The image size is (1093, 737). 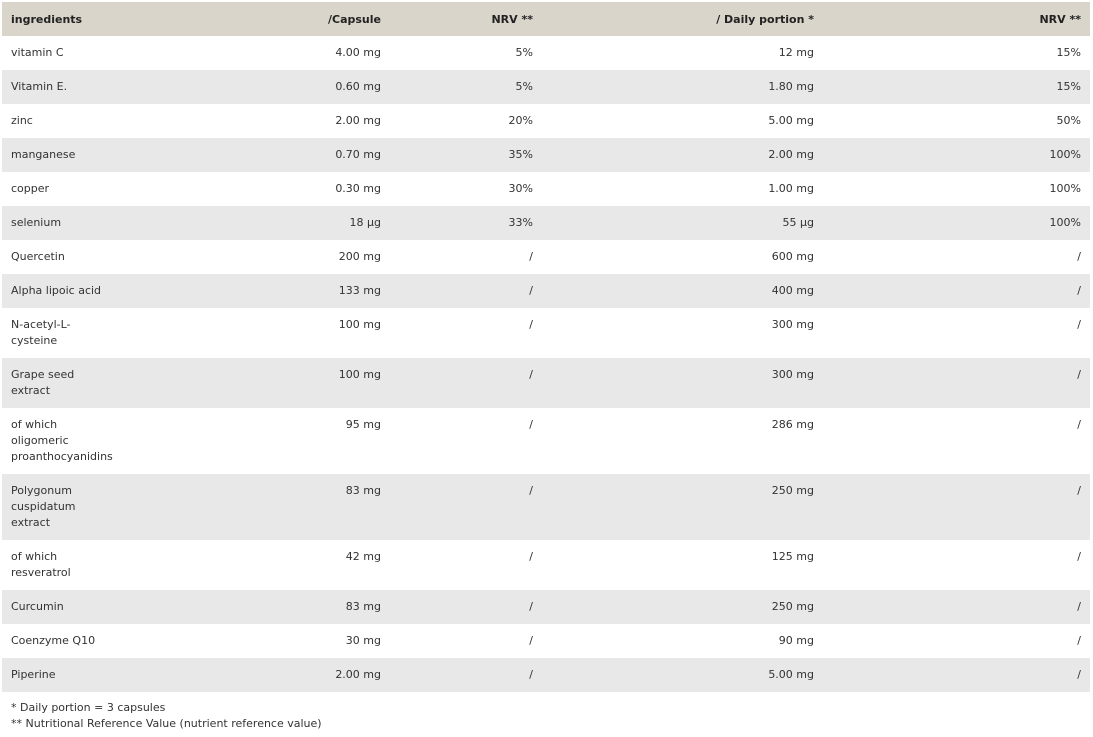 What do you see at coordinates (791, 188) in the screenshot?
I see `daily-portion: 1.00 mg` at bounding box center [791, 188].